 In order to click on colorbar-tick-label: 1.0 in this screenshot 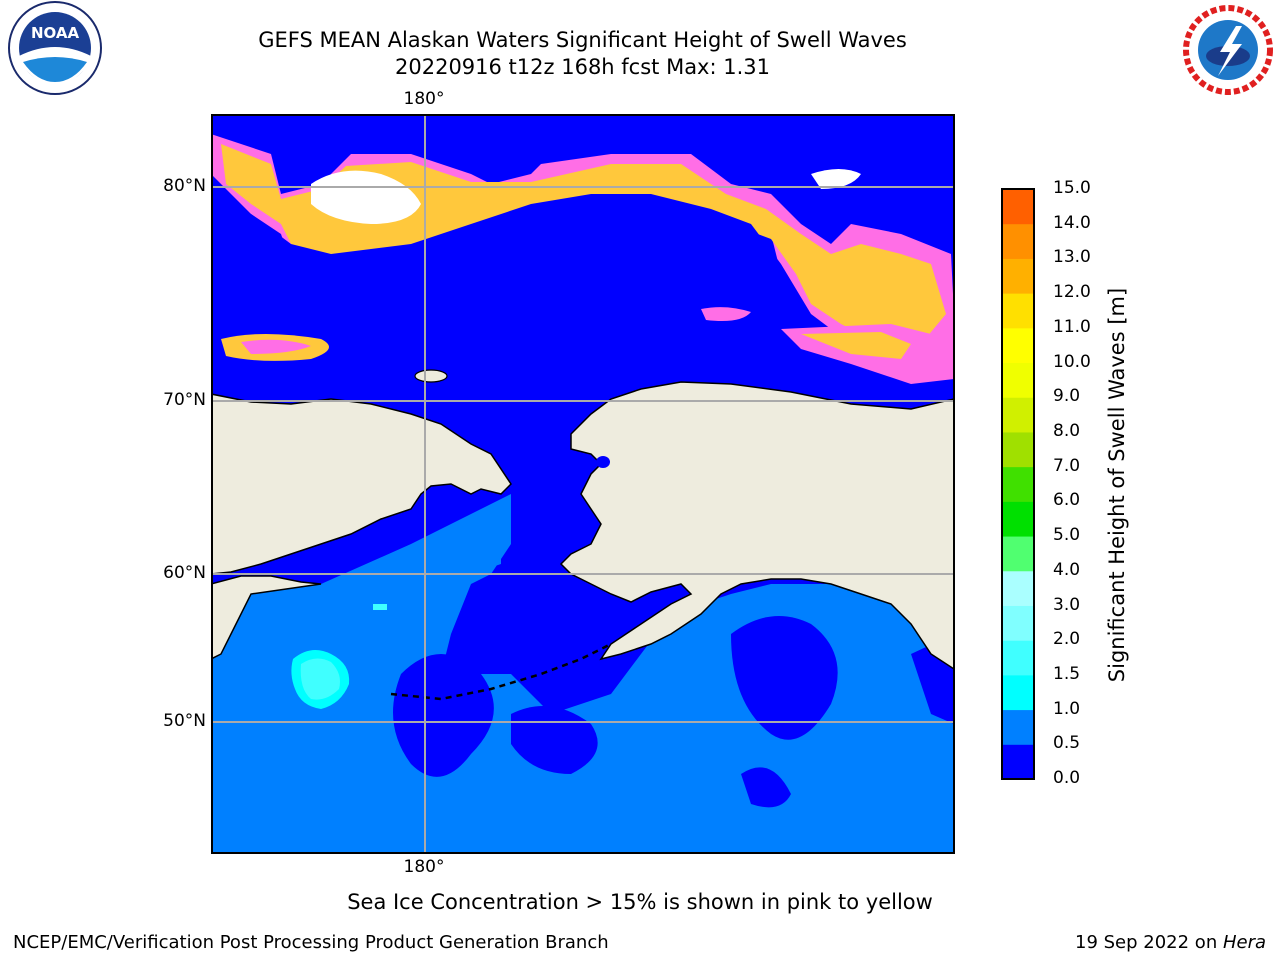, I will do `click(1067, 708)`.